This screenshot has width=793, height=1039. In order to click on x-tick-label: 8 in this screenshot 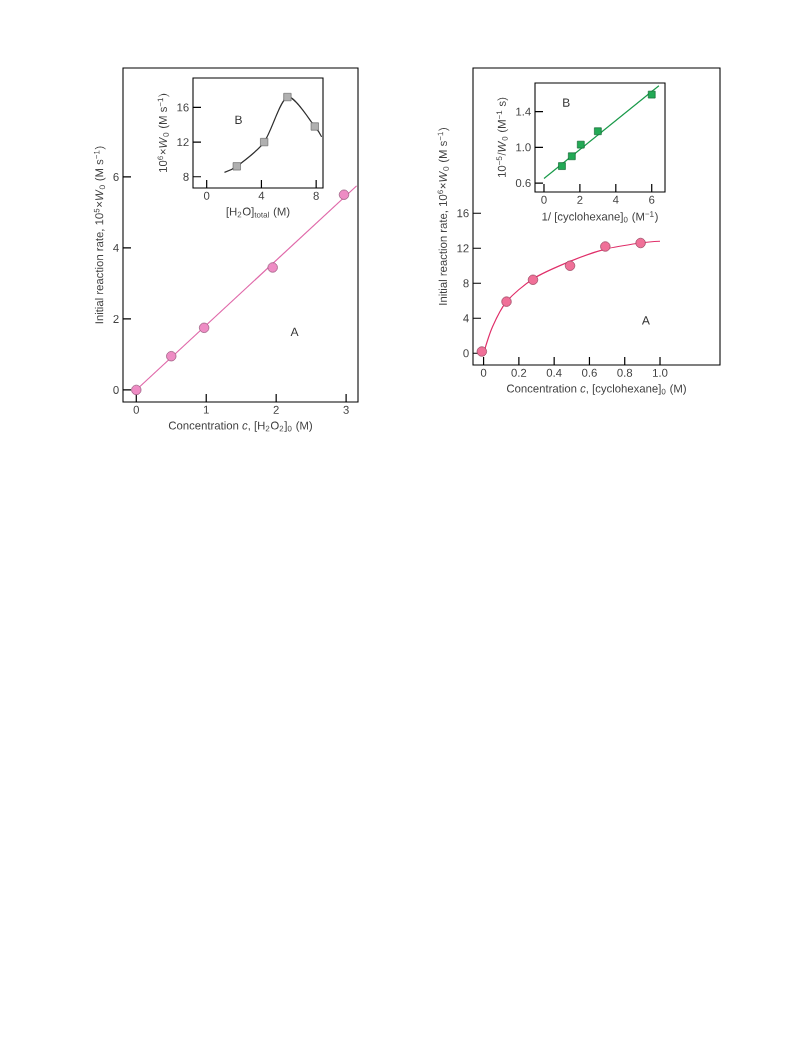, I will do `click(316, 195)`.